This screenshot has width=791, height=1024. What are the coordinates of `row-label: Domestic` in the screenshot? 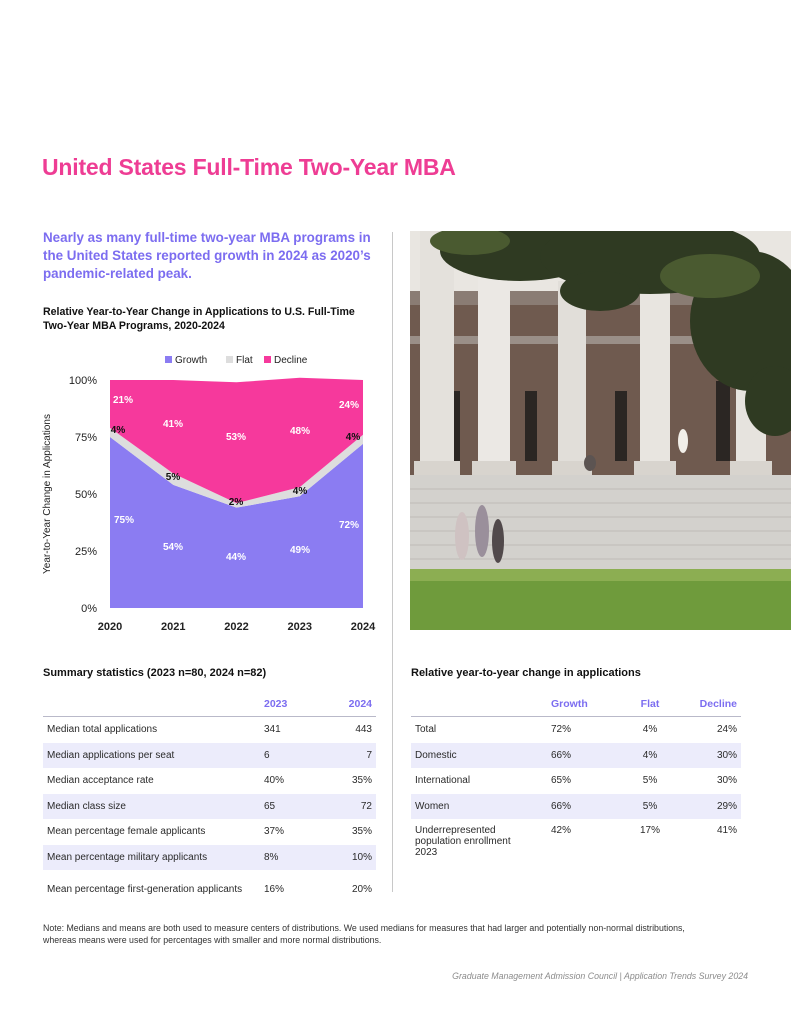 It's located at (436, 755).